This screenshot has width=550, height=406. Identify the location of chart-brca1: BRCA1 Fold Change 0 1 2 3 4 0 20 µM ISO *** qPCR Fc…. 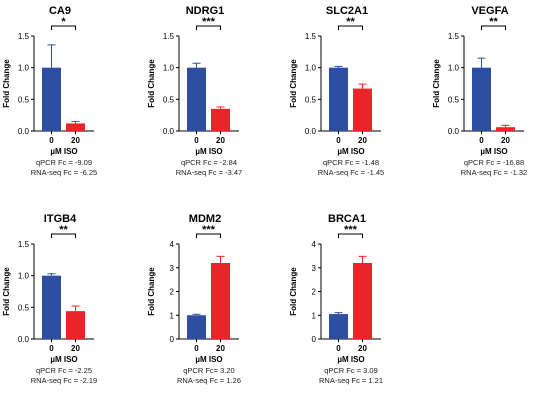
(336, 299).